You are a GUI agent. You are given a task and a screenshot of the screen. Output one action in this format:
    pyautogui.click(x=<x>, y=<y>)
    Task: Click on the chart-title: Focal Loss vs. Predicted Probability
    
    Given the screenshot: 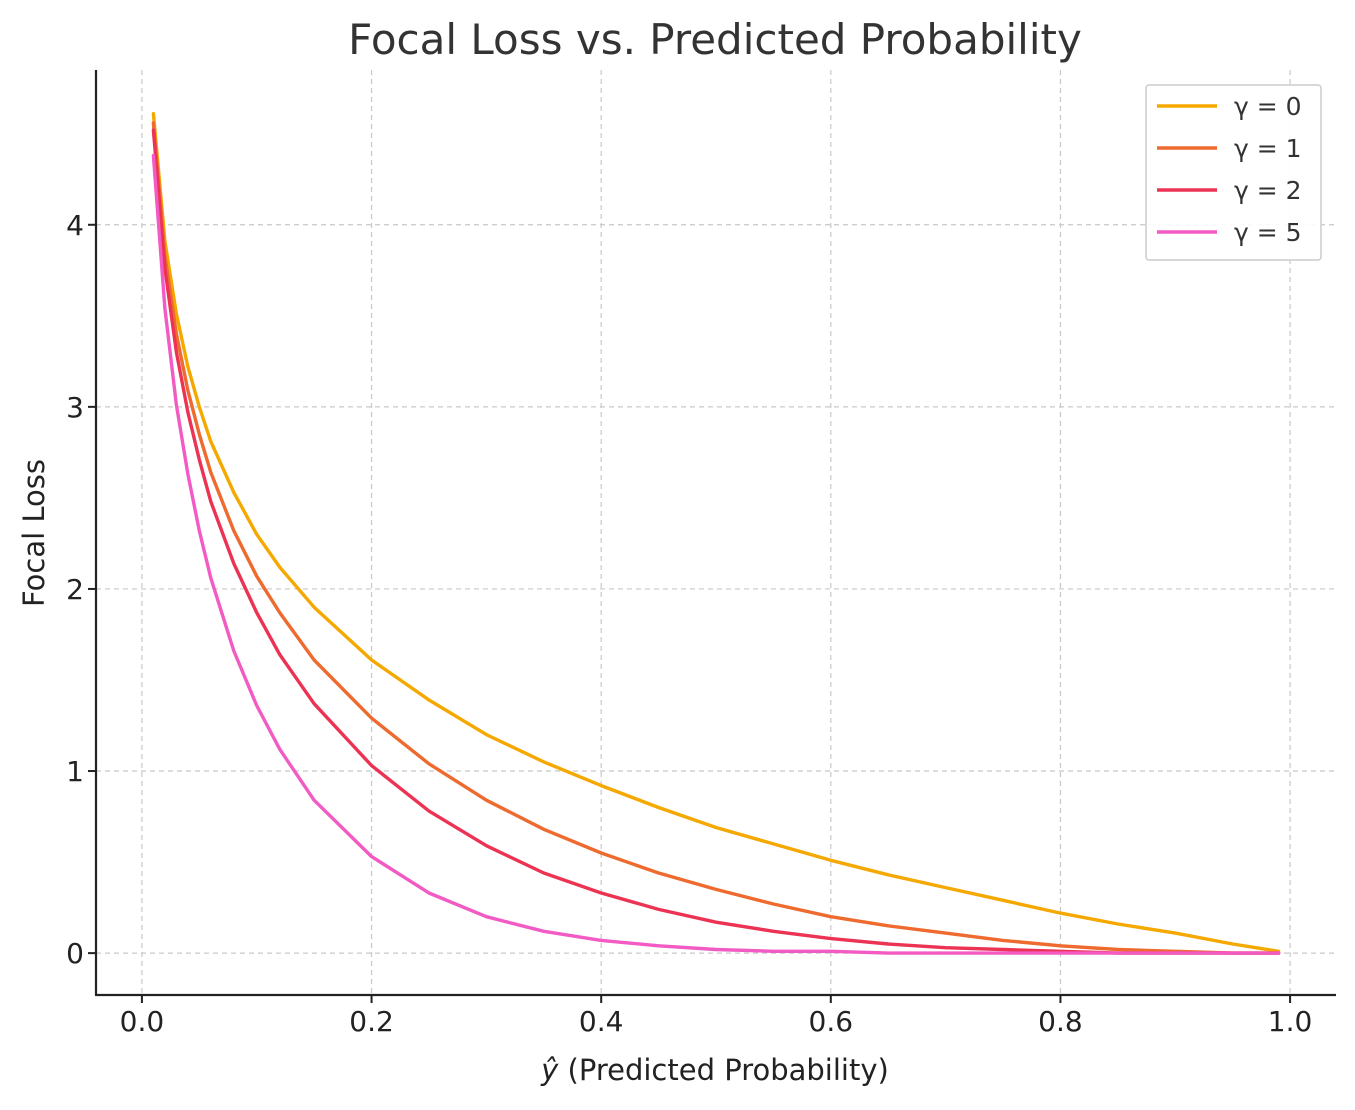 What is the action you would take?
    pyautogui.click(x=715, y=39)
    